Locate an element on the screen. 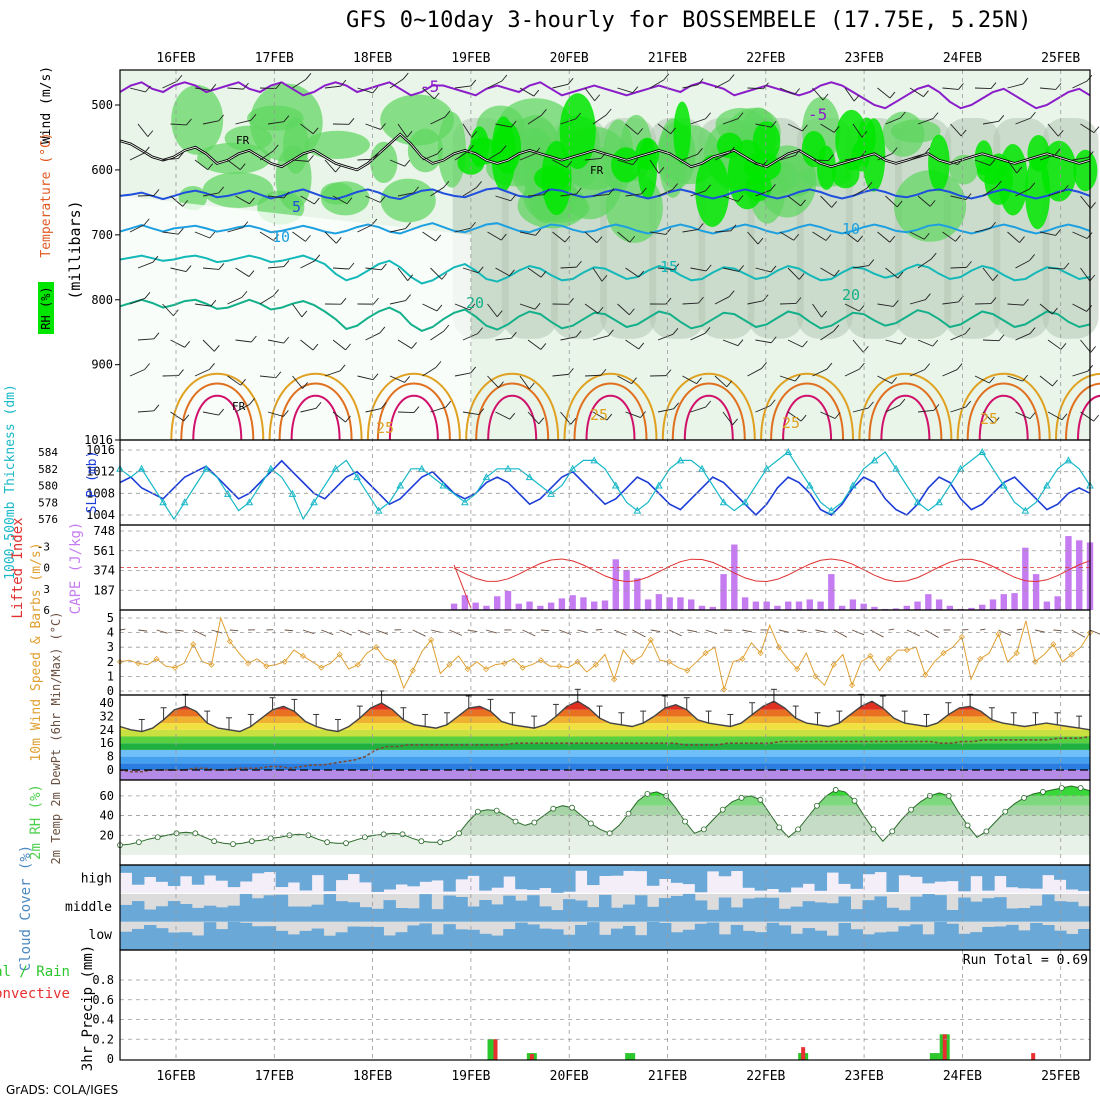  cloud-row-label: middle is located at coordinates (88, 907).